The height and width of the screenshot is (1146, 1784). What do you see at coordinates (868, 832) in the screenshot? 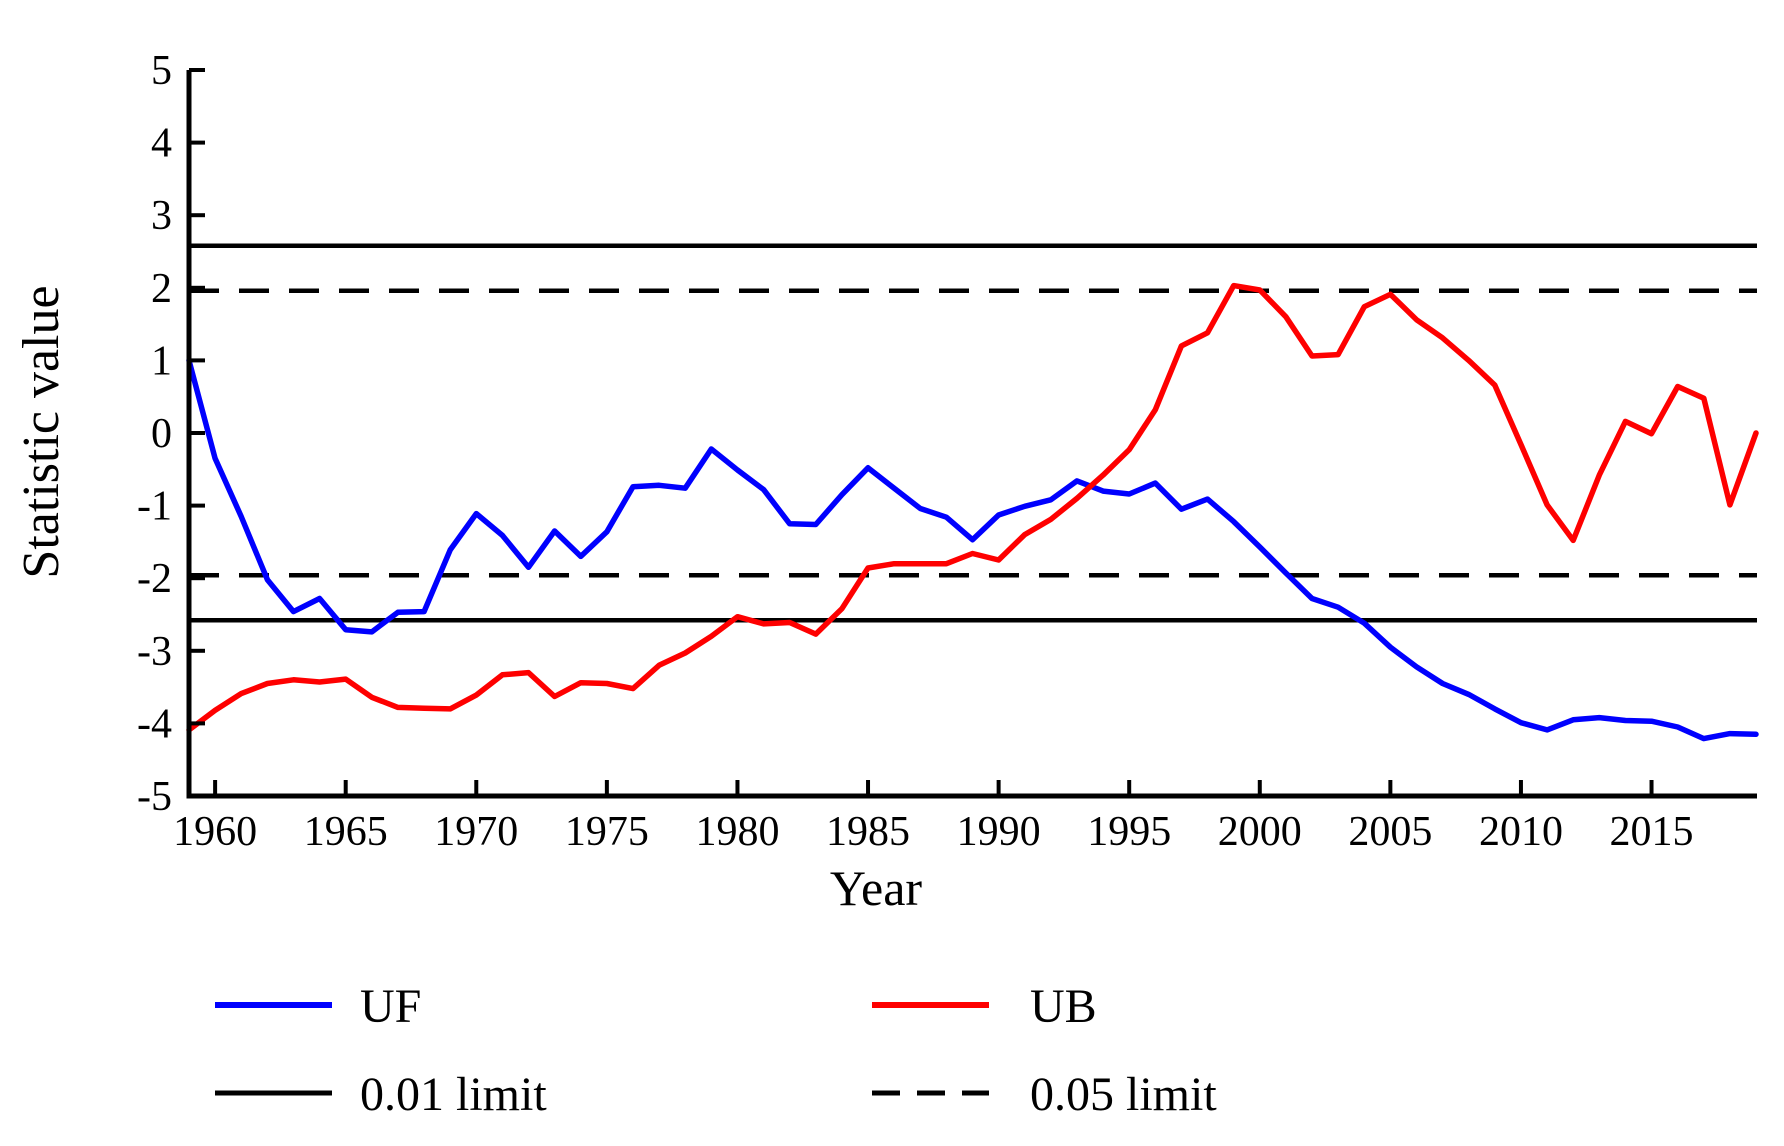
I see `x-tick-label: 1985` at bounding box center [868, 832].